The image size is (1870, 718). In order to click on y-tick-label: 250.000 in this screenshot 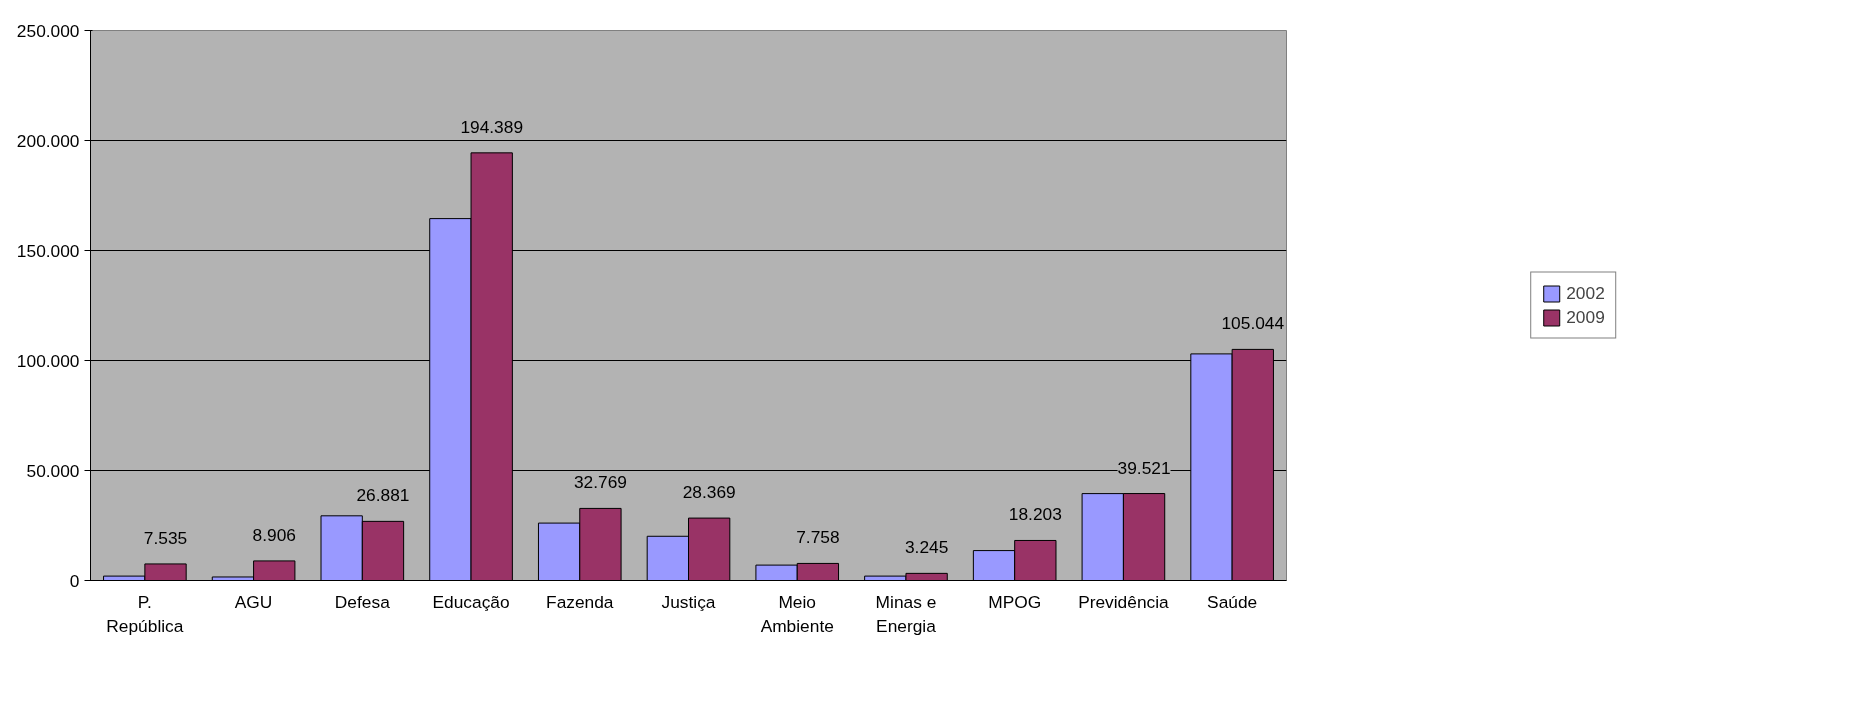, I will do `click(48, 30)`.